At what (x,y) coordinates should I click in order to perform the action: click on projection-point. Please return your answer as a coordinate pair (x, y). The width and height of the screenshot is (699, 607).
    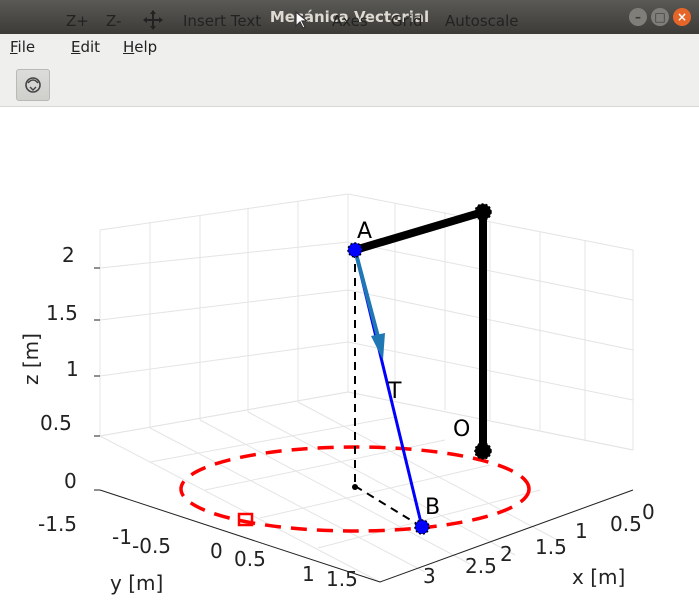
    Looking at the image, I should click on (355, 487).